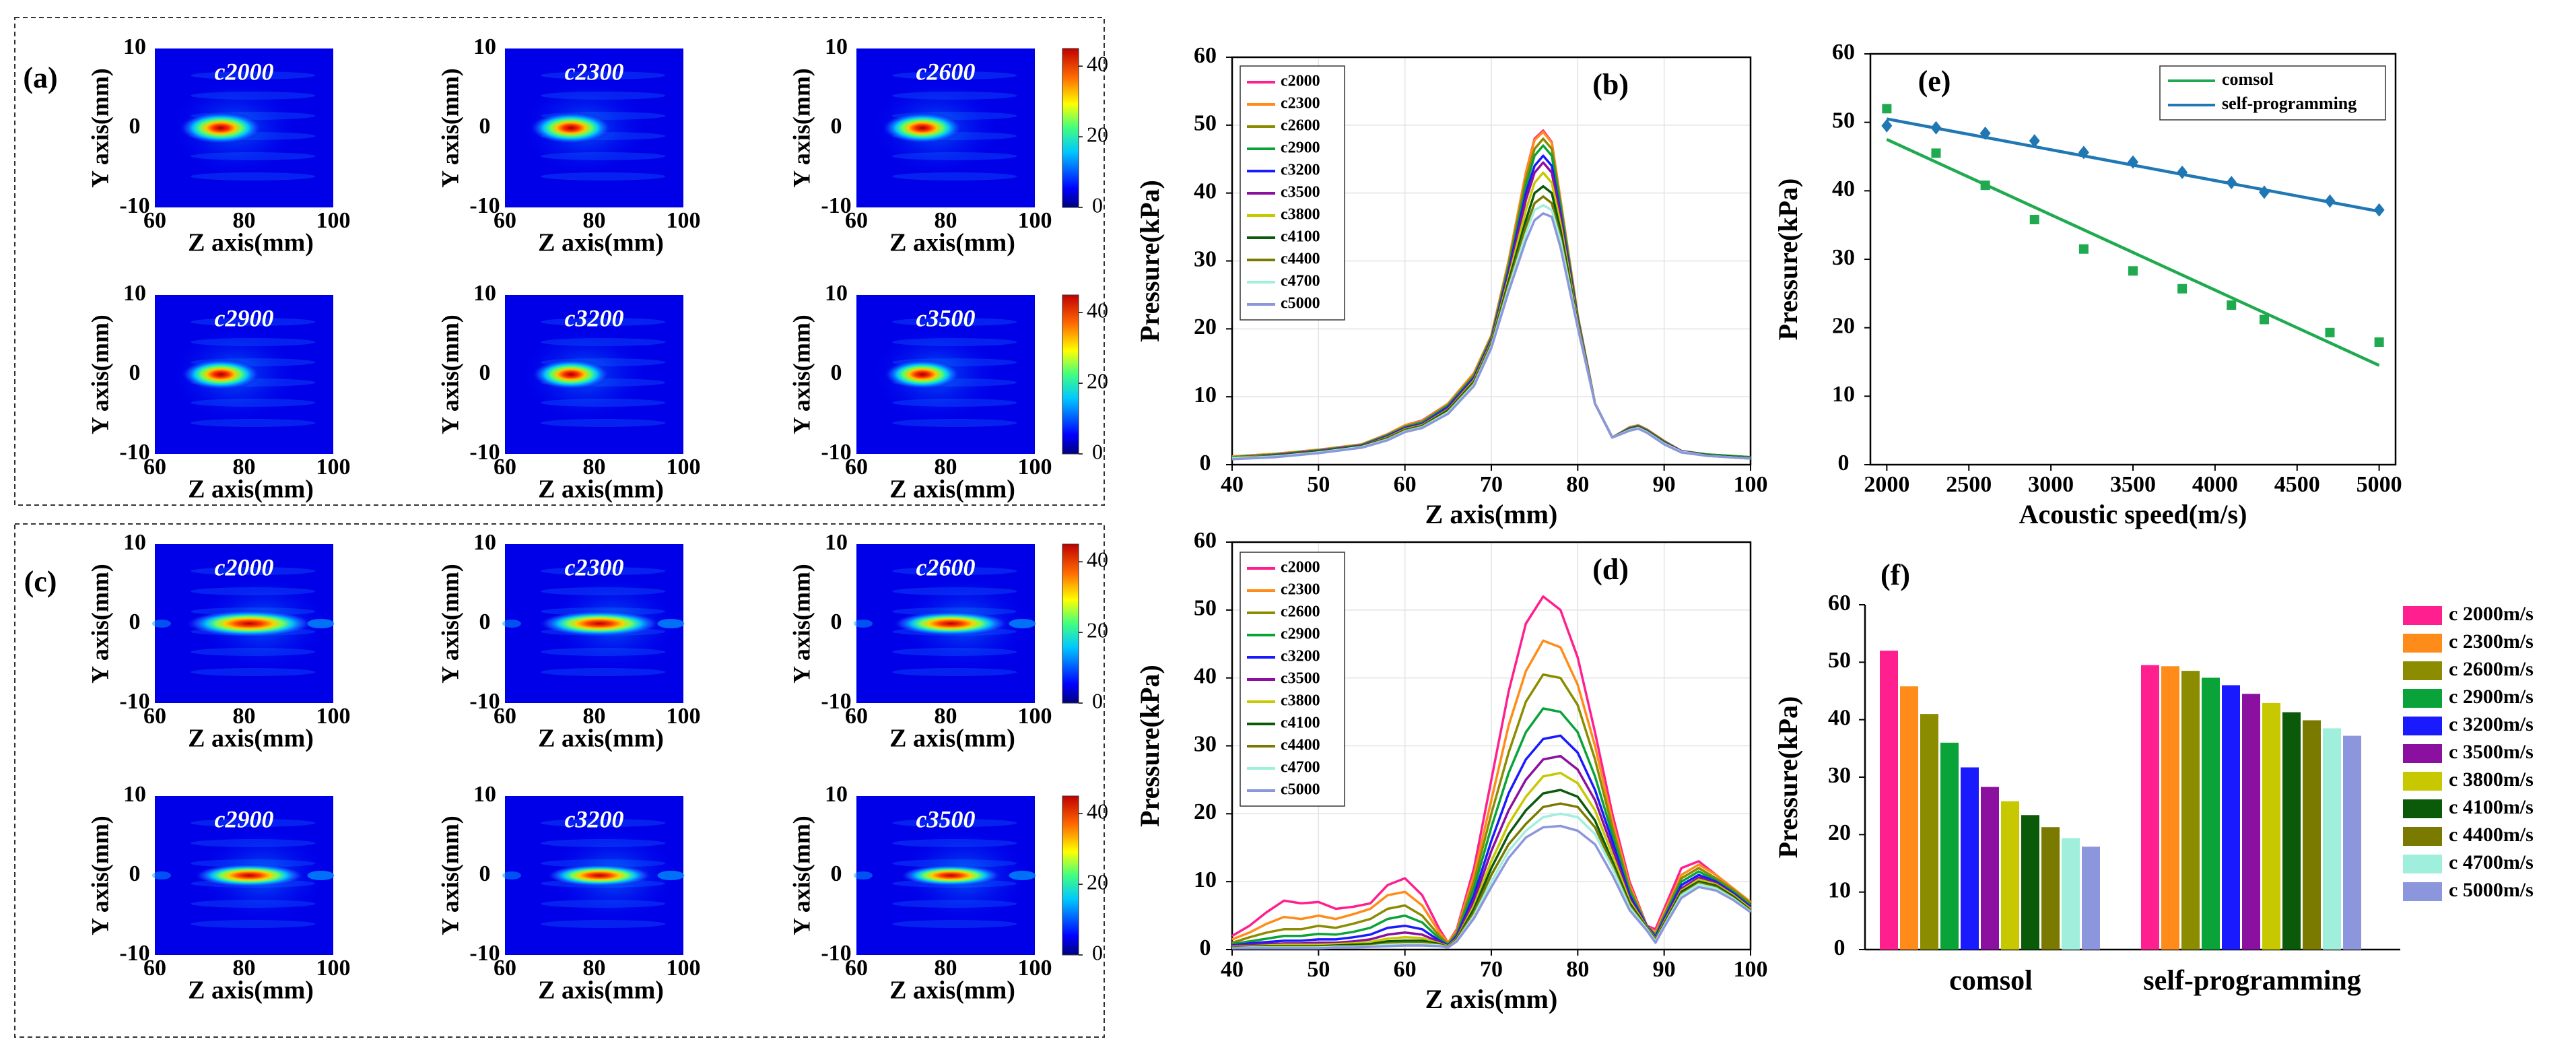 The image size is (2576, 1060). What do you see at coordinates (2491, 890) in the screenshot?
I see `legend-label: c 5000m/s` at bounding box center [2491, 890].